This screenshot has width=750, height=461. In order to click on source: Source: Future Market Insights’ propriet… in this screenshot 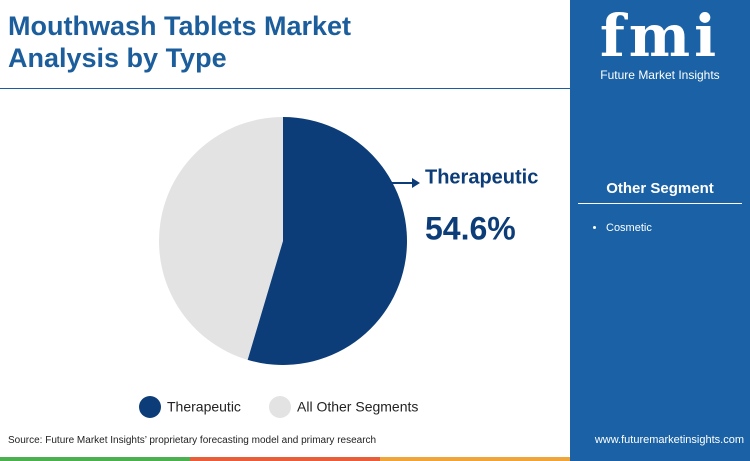, I will do `click(192, 440)`.